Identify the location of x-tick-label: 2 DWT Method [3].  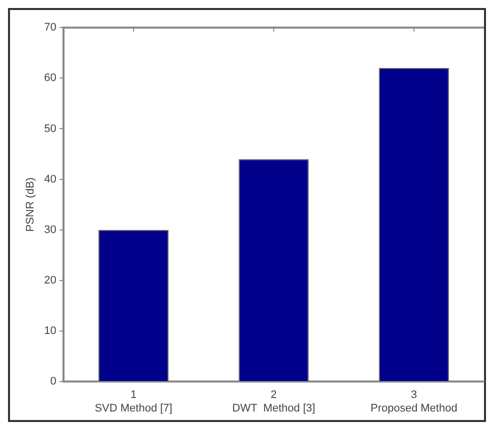
(274, 401).